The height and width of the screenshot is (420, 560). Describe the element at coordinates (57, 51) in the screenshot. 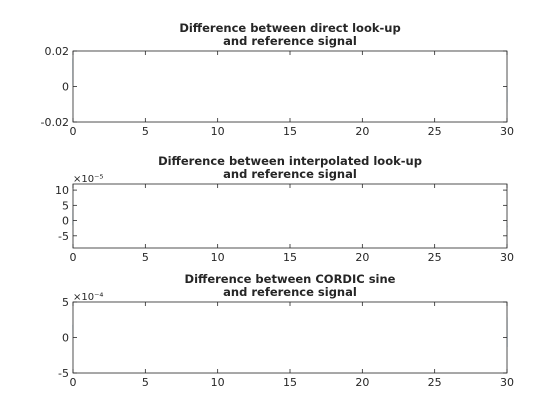

I see `y-tick-label: 0.02` at that location.